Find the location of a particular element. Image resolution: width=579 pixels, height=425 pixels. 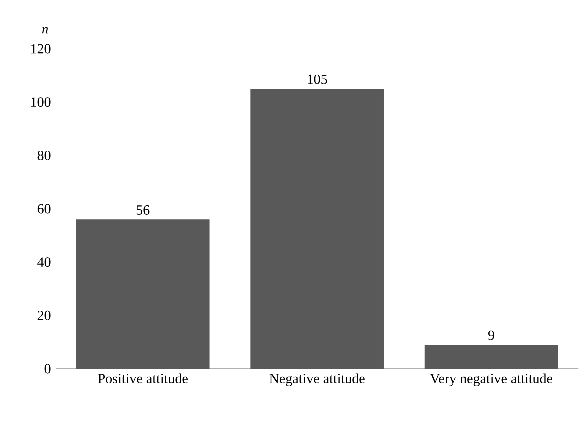

y-tick-label: 100 is located at coordinates (41, 103).